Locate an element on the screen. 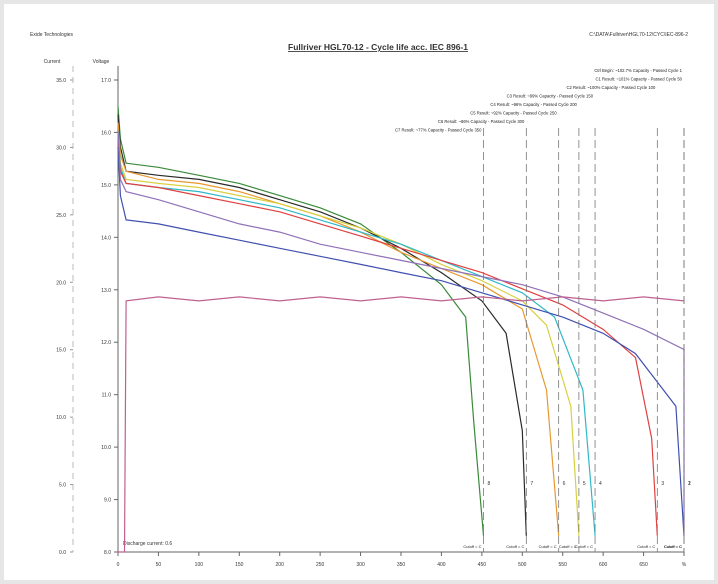 The height and width of the screenshot is (584, 718). current-axis-label: Current is located at coordinates (52, 62).